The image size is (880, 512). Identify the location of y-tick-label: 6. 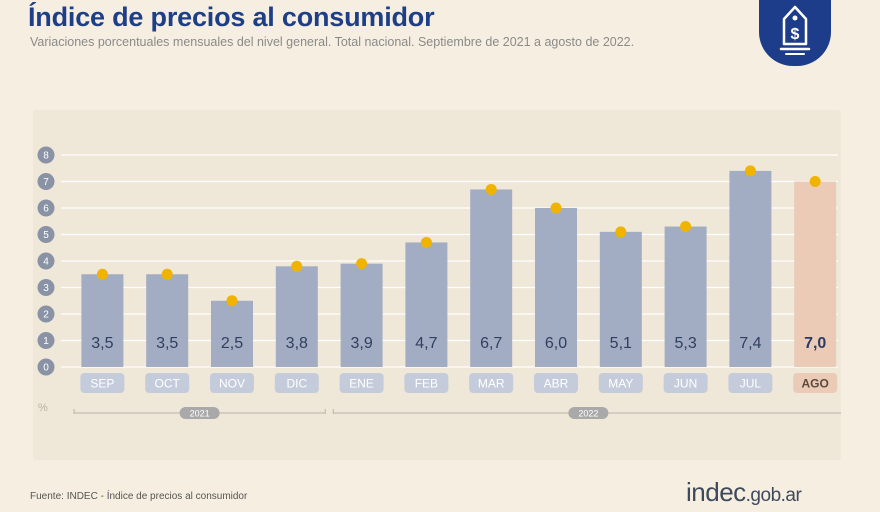
(46, 209).